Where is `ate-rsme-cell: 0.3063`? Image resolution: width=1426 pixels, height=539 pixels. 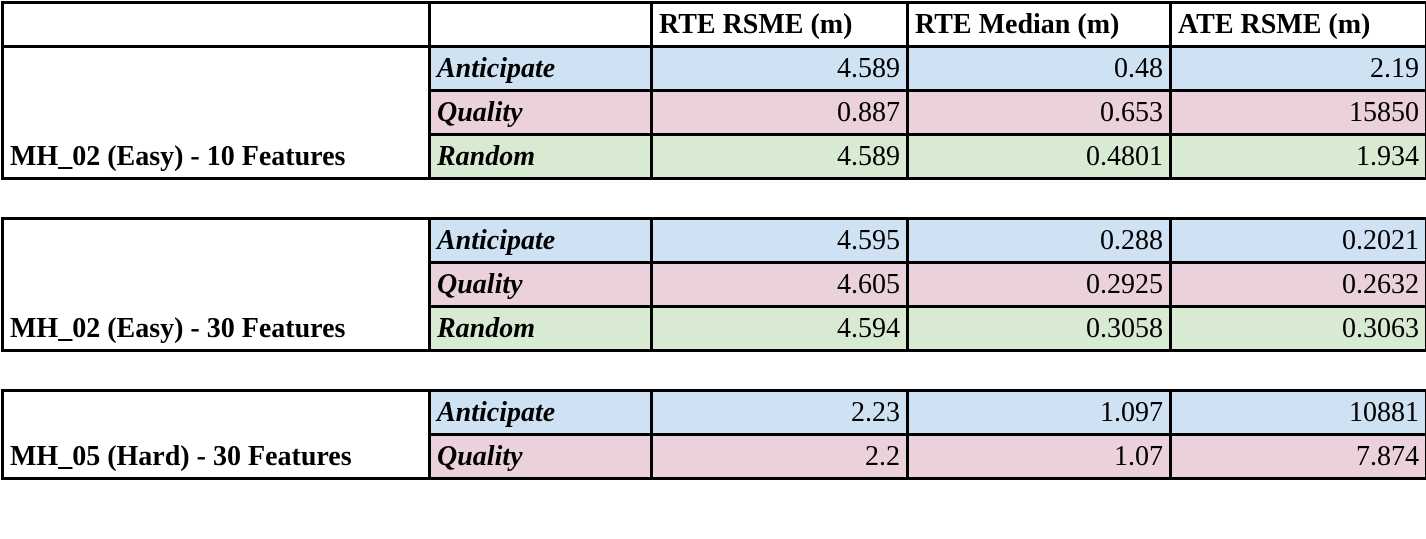 ate-rsme-cell: 0.3063 is located at coordinates (1298, 329).